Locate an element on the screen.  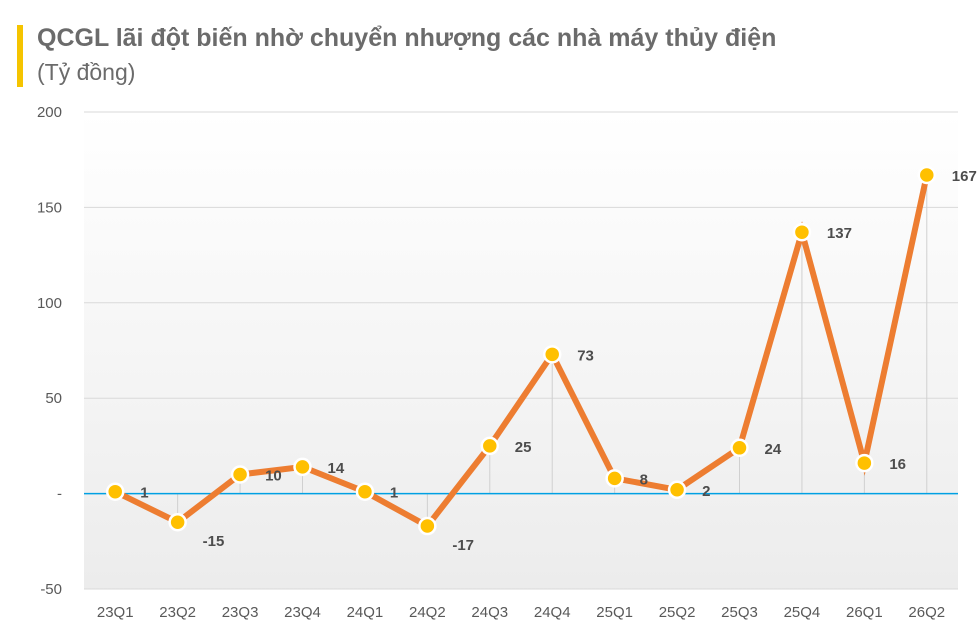
x-tick-label: 24Q2 is located at coordinates (427, 612).